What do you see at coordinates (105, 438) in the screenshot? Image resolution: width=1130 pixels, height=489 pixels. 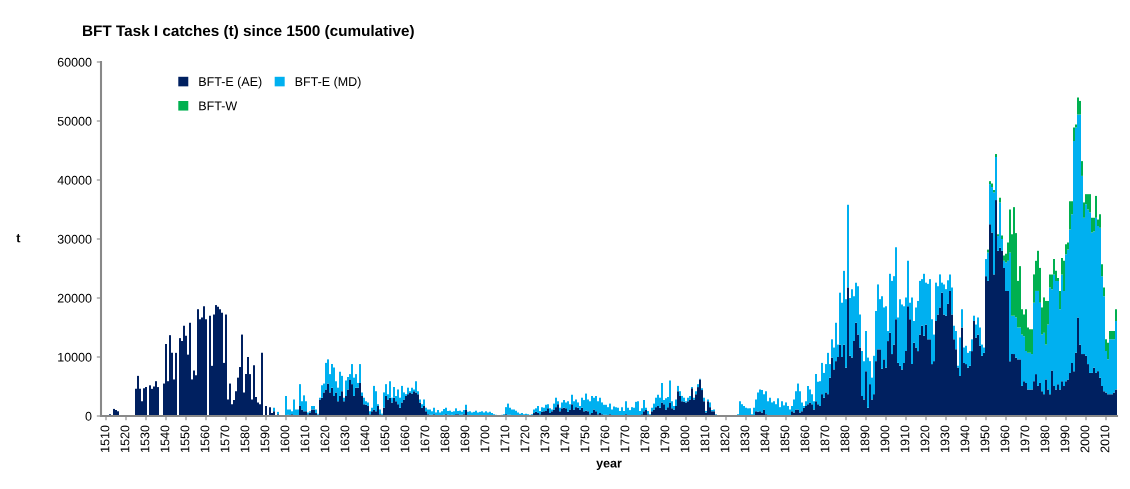 I see `x-tick-label: 1510` at bounding box center [105, 438].